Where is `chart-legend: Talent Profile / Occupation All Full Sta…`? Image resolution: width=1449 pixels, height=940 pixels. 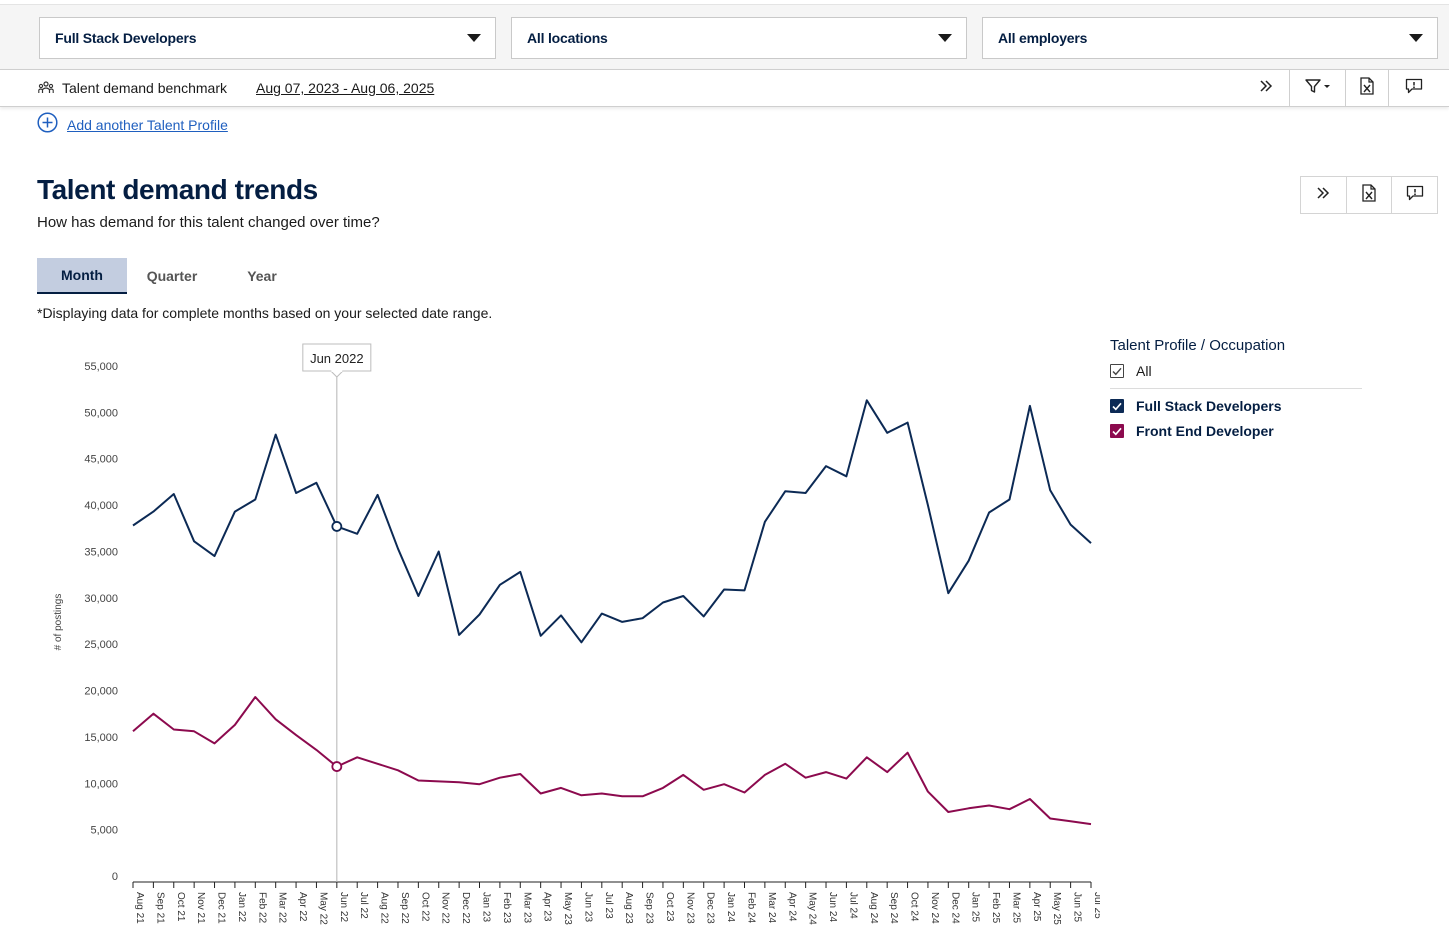 chart-legend: Talent Profile / Occupation All Full Sta… is located at coordinates (1236, 388).